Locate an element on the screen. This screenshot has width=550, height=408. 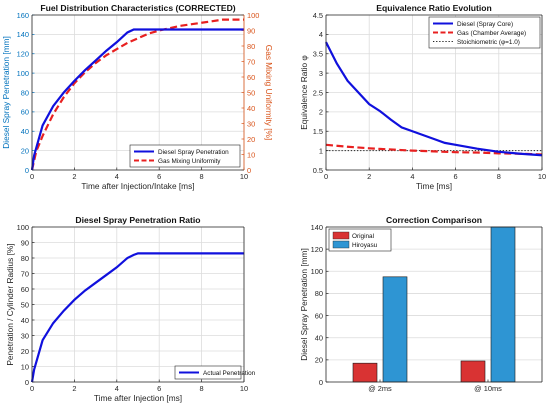
x-axis-label: Time after Injection/Intake [ms] is located at coordinates (137, 186).